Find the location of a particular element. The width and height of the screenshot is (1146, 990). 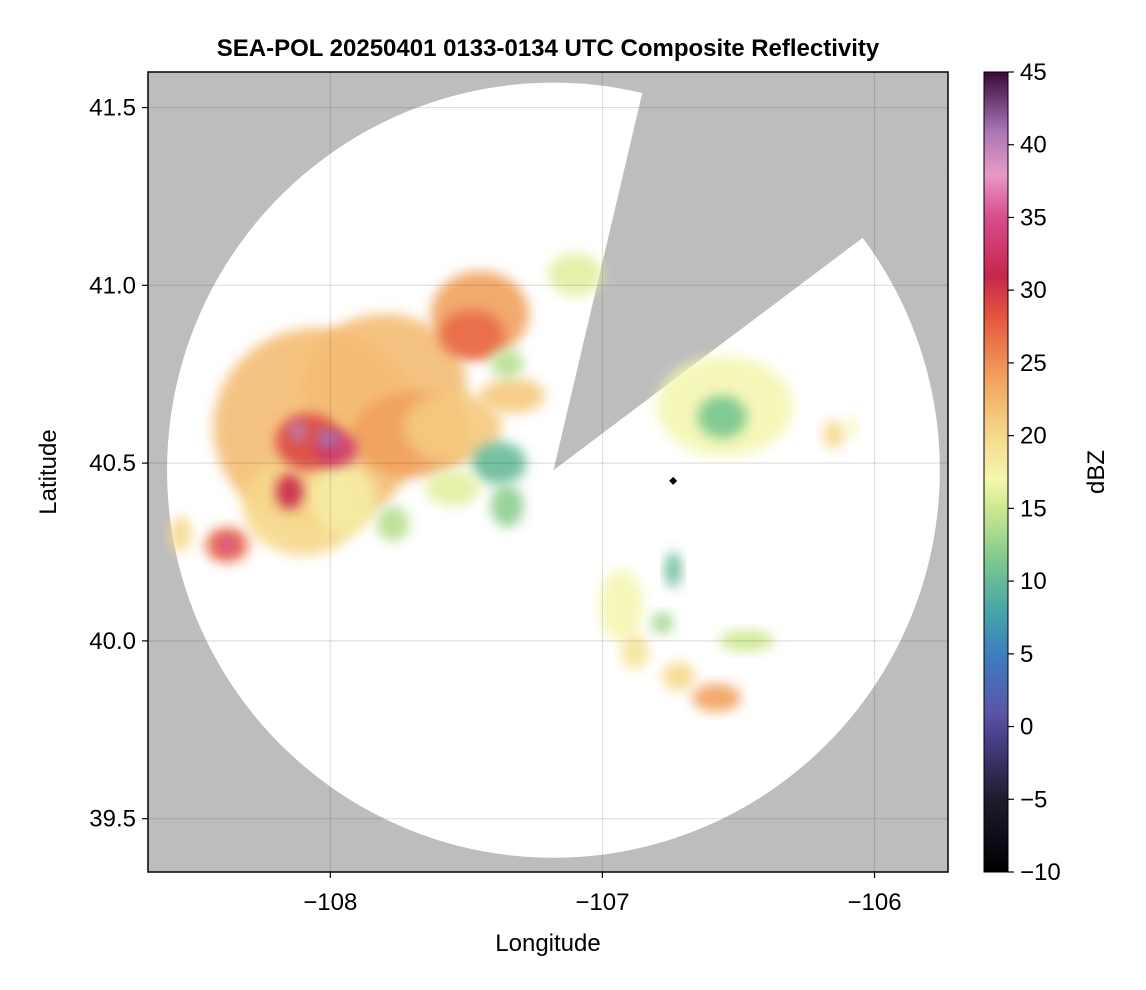

colorbar-tick-label-7: 25 is located at coordinates (1033, 363).